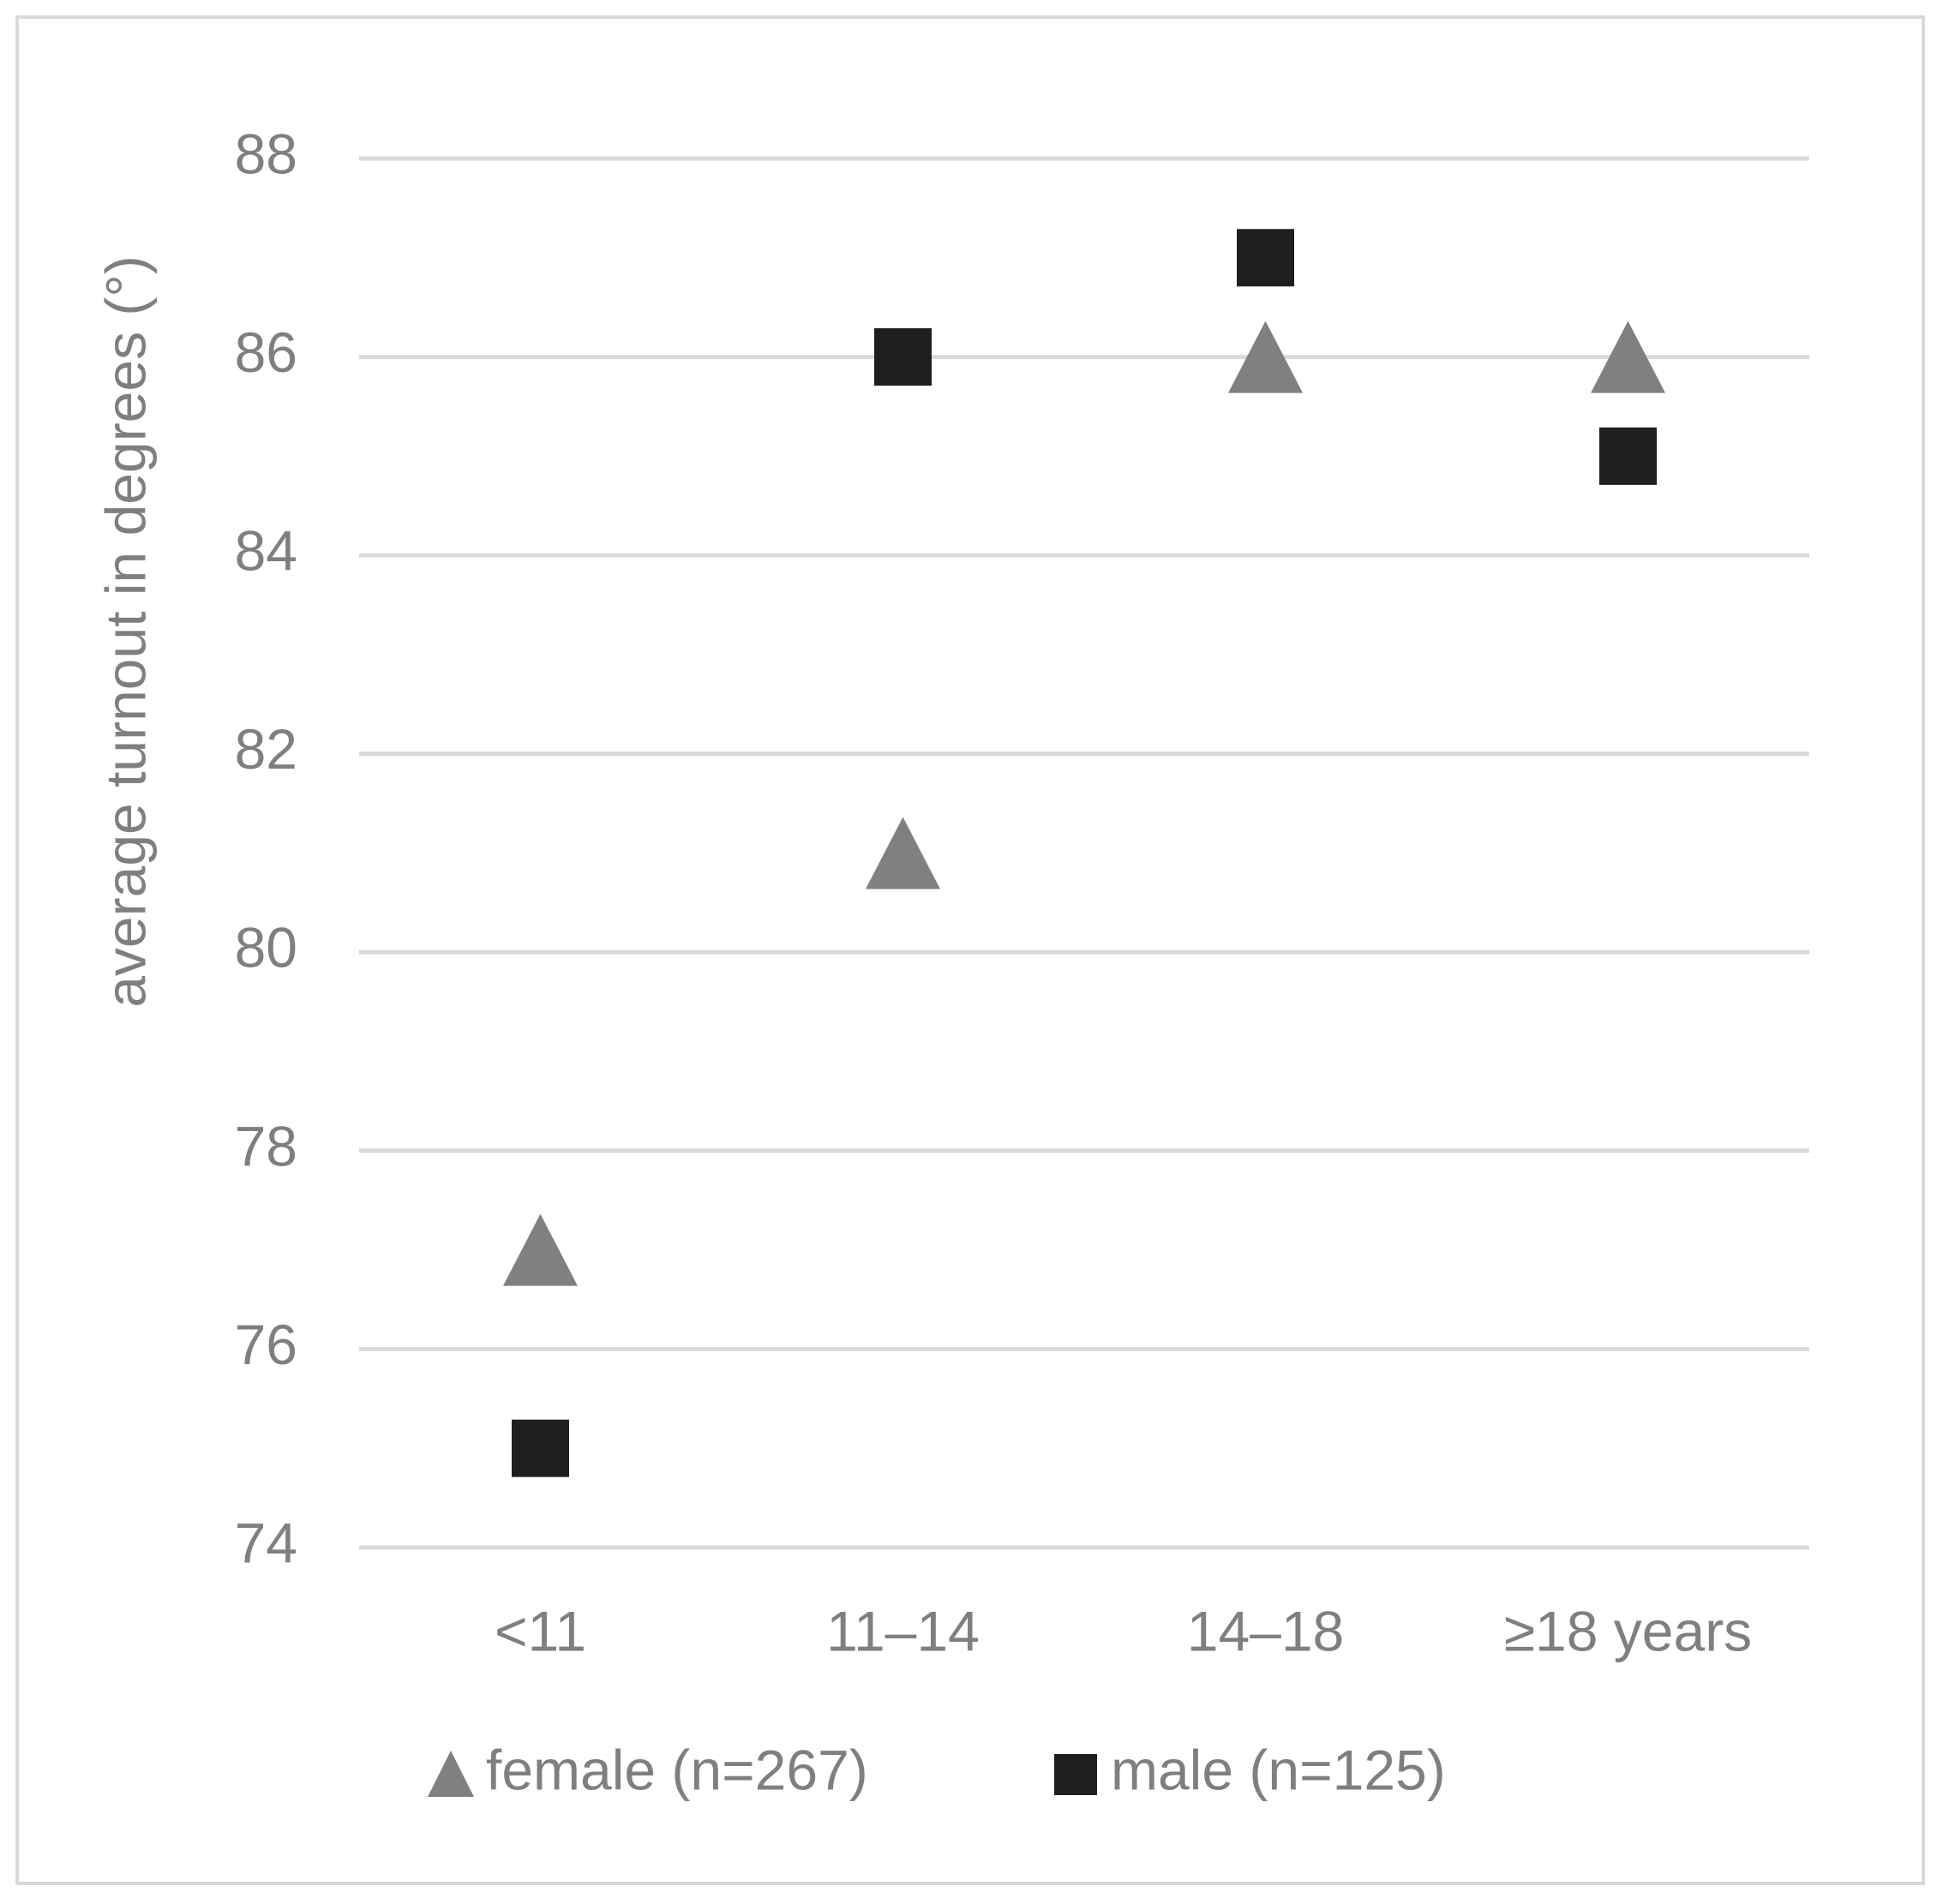 This screenshot has width=1943, height=1904. What do you see at coordinates (1278, 1770) in the screenshot?
I see `legend-label: male (n=125)` at bounding box center [1278, 1770].